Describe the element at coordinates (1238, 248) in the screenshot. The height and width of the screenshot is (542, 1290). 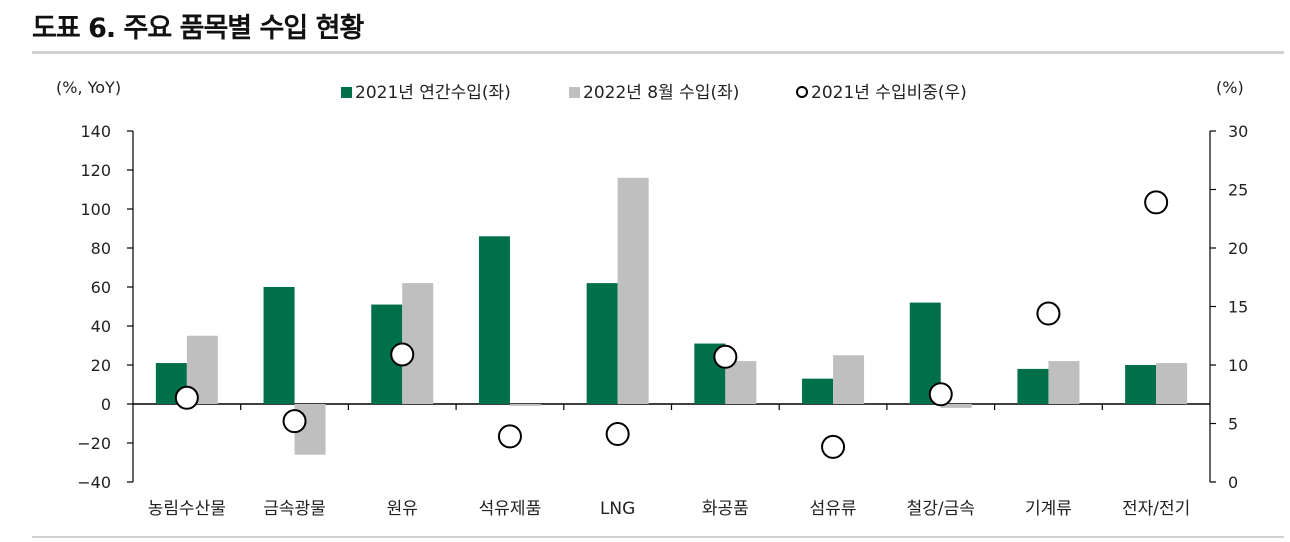
I see `right-tick-label: 20` at that location.